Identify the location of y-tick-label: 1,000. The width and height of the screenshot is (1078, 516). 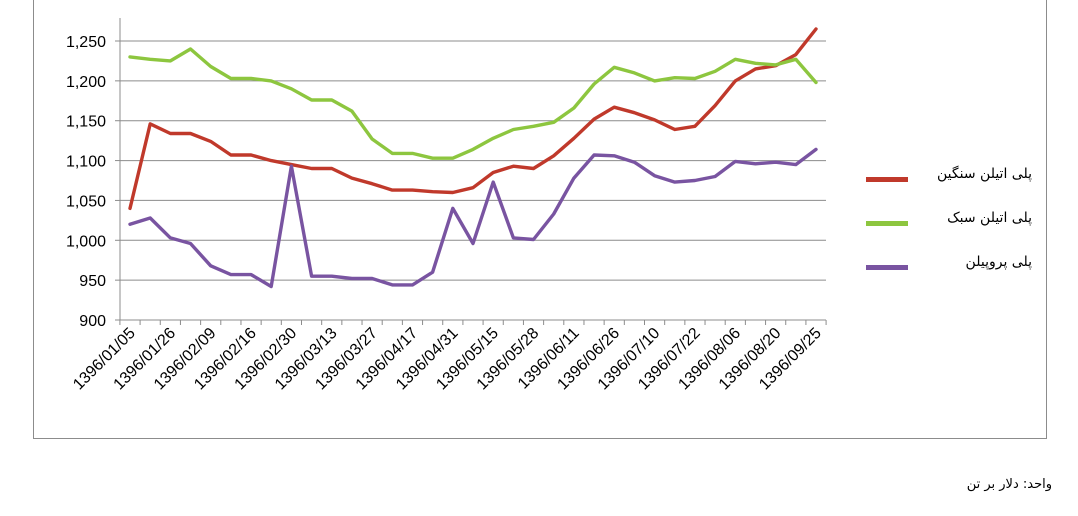
(86, 241).